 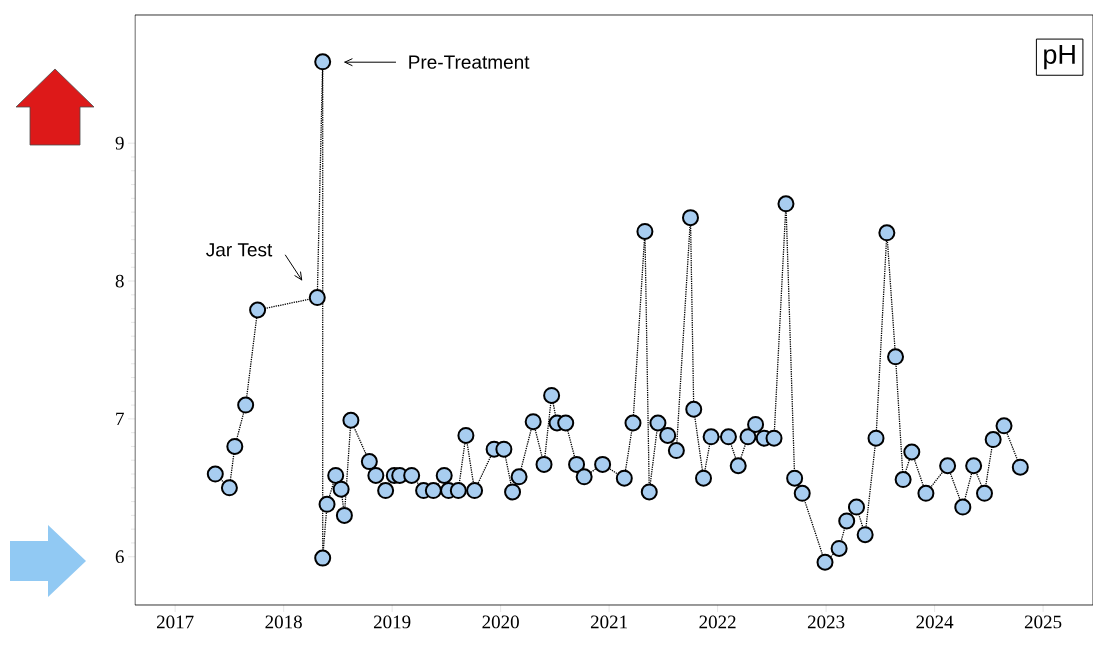 What do you see at coordinates (175, 622) in the screenshot?
I see `x-tick-label: 2017` at bounding box center [175, 622].